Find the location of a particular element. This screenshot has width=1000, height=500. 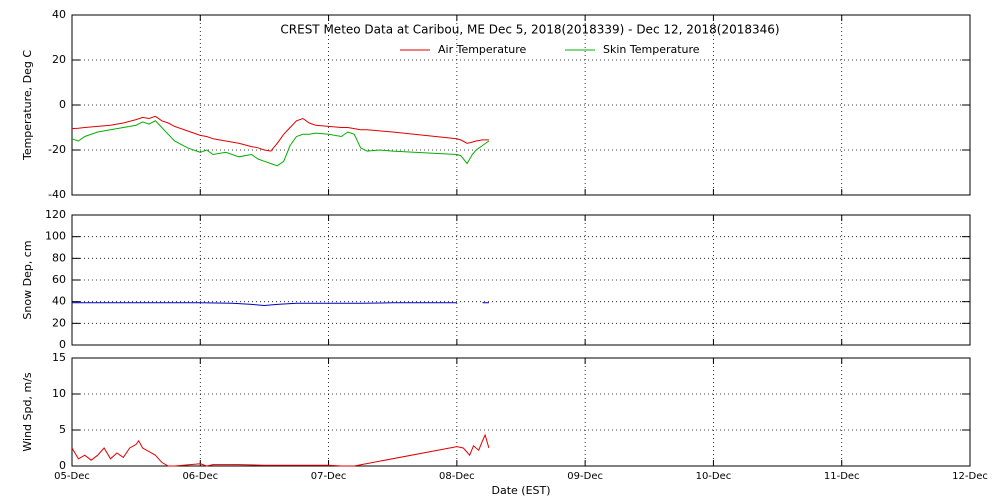

y-tick-label: 10 is located at coordinates (59, 393).